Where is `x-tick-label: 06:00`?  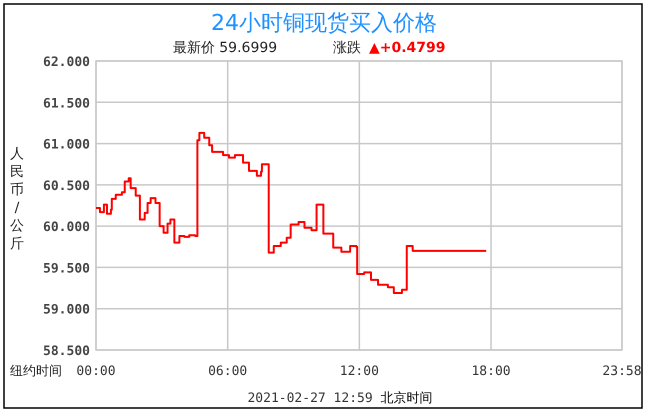
x-tick-label: 06:00 is located at coordinates (228, 371).